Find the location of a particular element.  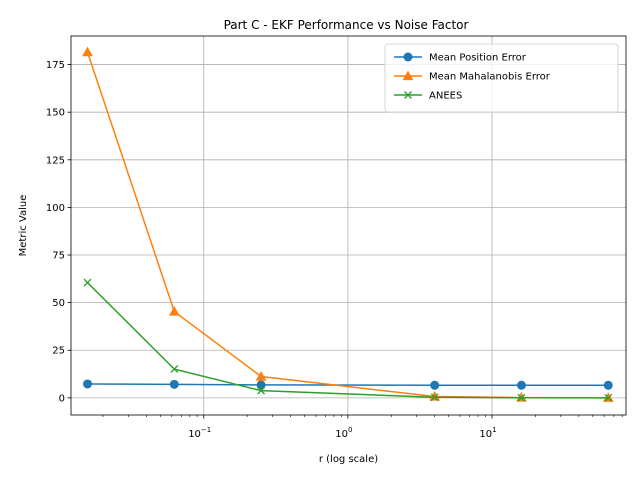

legend-label-anees: ANEES is located at coordinates (445, 96).